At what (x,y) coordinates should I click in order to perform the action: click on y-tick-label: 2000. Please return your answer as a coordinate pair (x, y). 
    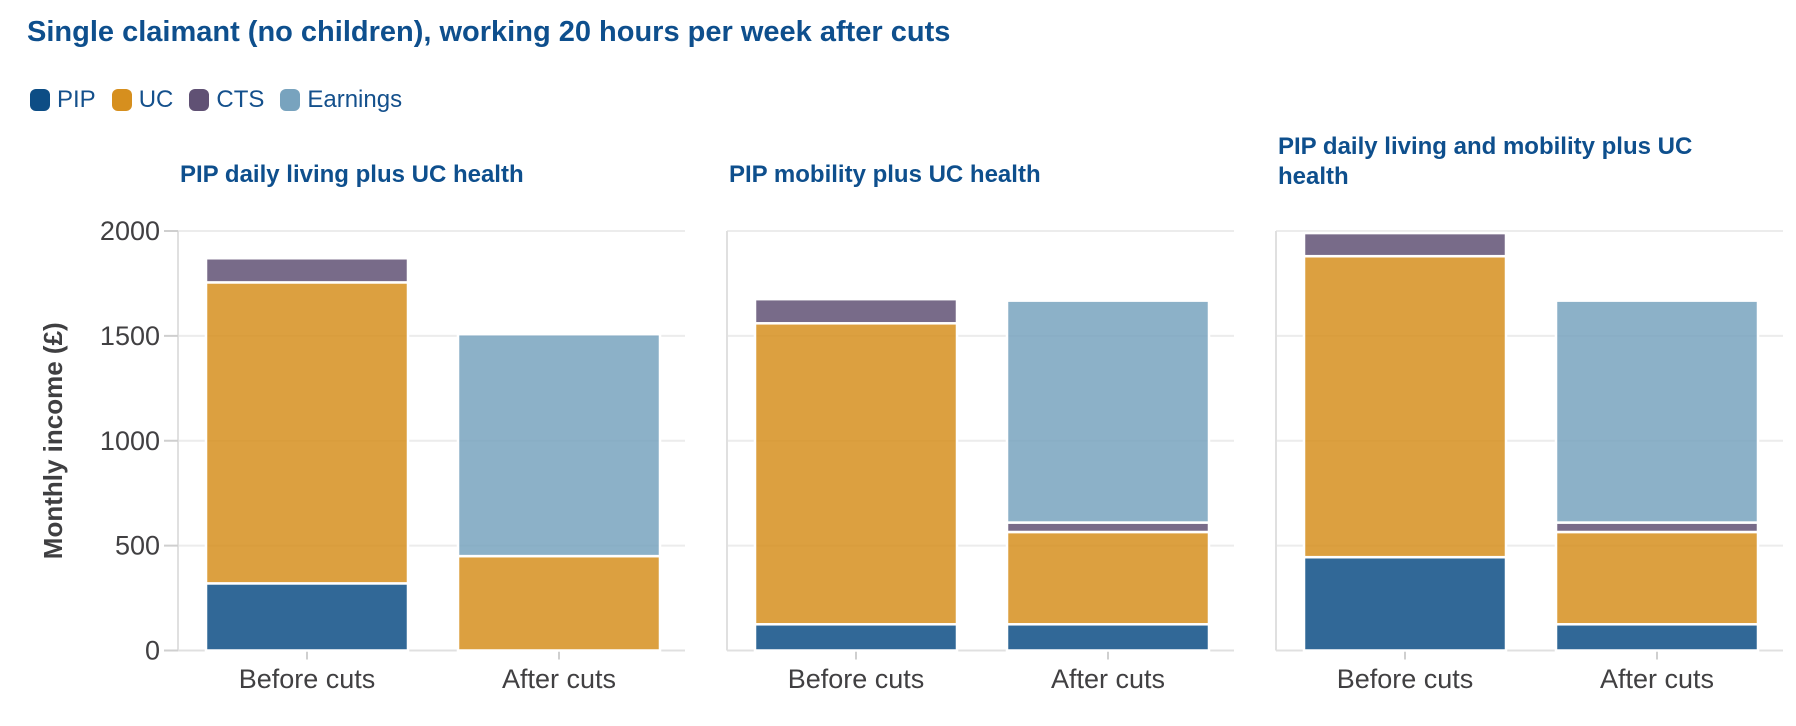
    Looking at the image, I should click on (130, 231).